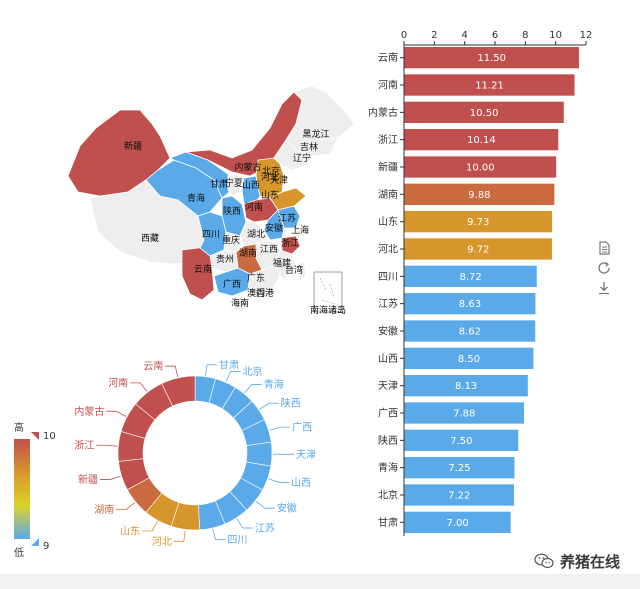 Image resolution: width=640 pixels, height=589 pixels. Describe the element at coordinates (604, 268) in the screenshot. I see `restore-icon` at that location.